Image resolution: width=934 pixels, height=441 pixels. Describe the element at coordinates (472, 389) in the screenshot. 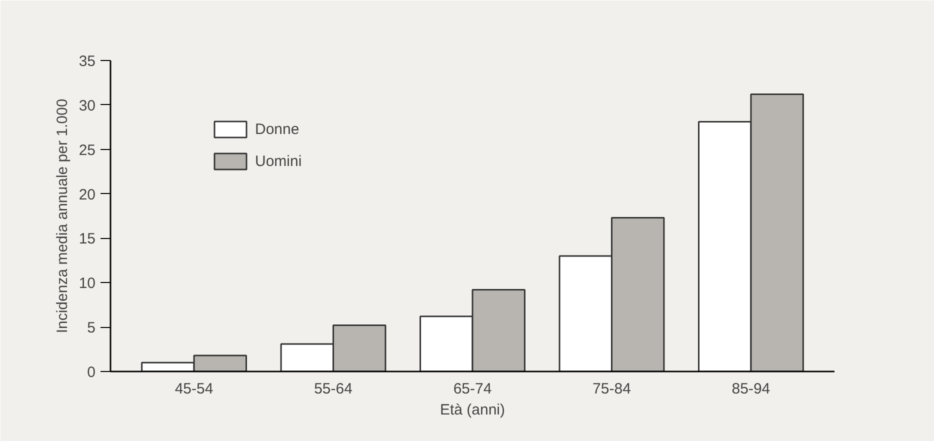

I see `x-tick-label: 65-74` at that location.